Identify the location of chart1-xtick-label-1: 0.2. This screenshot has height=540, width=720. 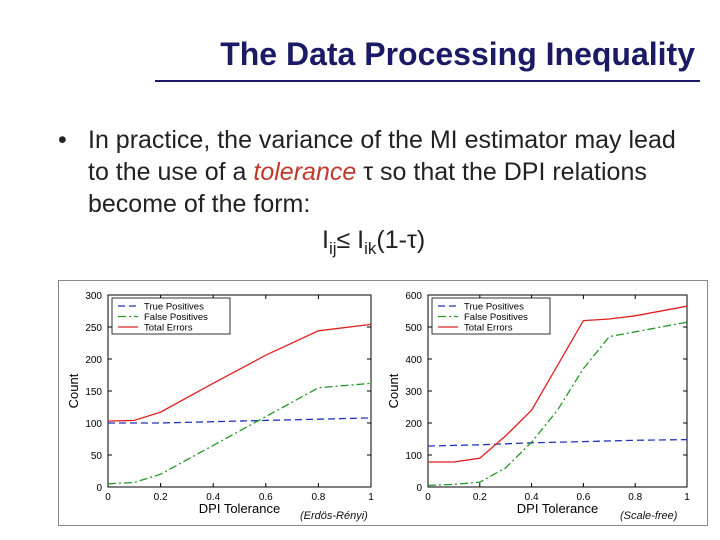
(480, 497).